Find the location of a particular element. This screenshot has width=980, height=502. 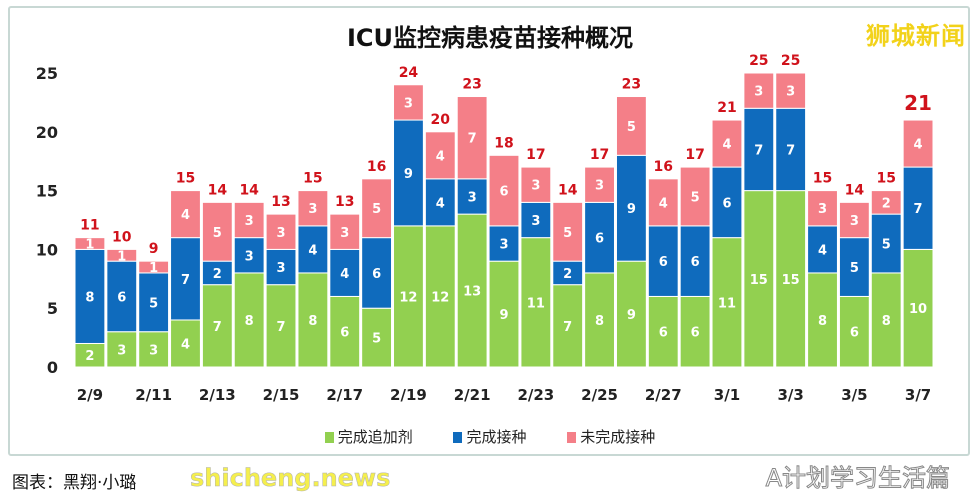

data-label: 13 is located at coordinates (472, 292).